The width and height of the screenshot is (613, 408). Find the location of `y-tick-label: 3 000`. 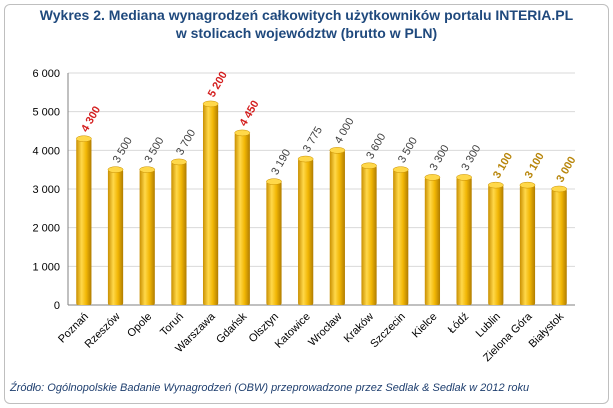

y-tick-label: 3 000 is located at coordinates (46, 190).